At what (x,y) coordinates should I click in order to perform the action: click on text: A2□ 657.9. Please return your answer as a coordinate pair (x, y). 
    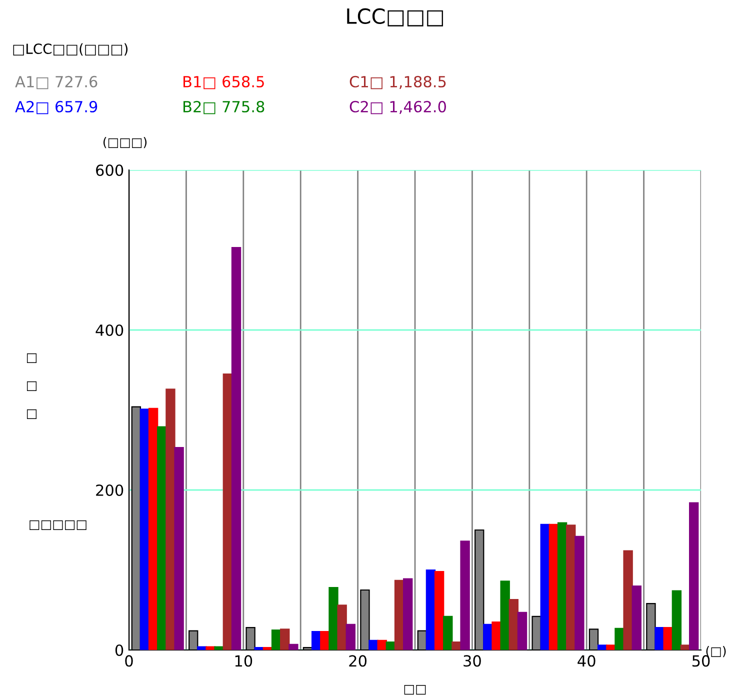
    Looking at the image, I should click on (56, 107).